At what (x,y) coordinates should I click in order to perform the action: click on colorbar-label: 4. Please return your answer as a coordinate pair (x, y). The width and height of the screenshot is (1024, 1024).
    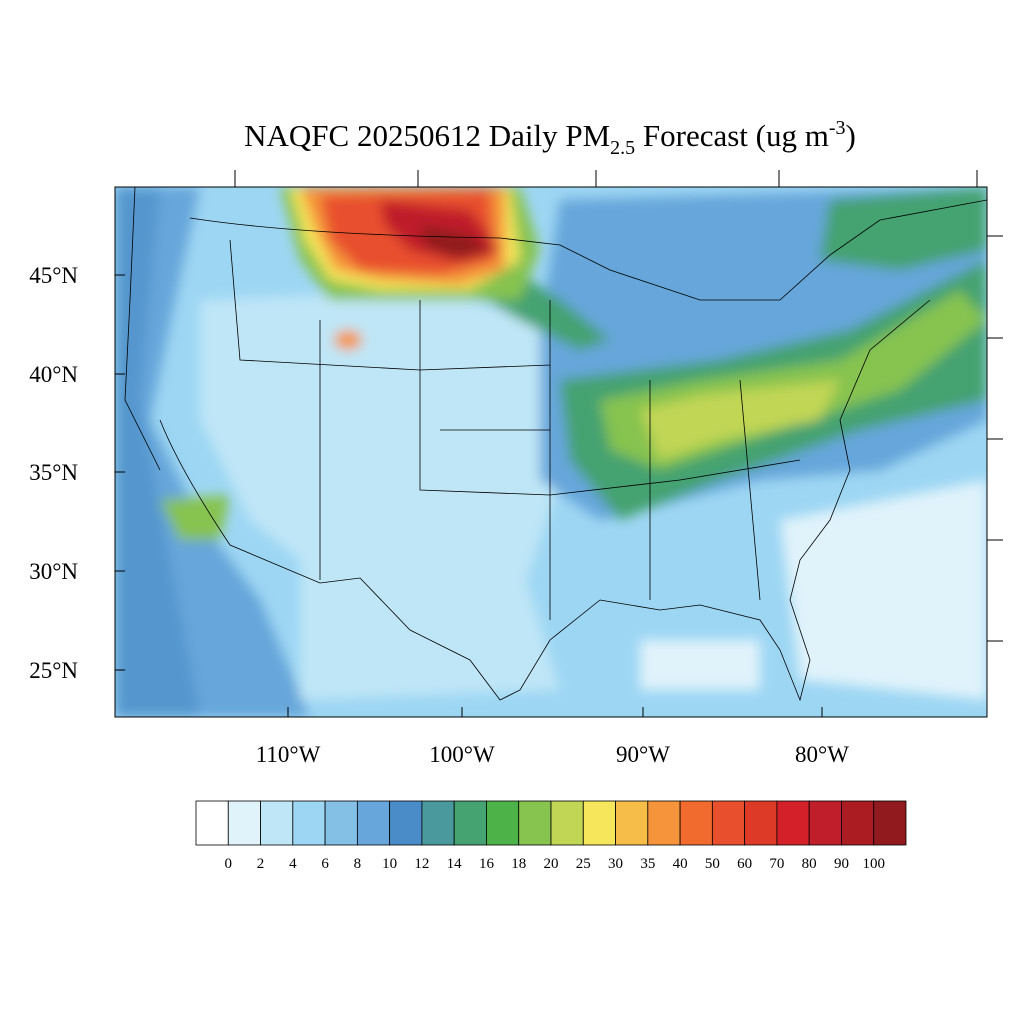
    Looking at the image, I should click on (293, 864).